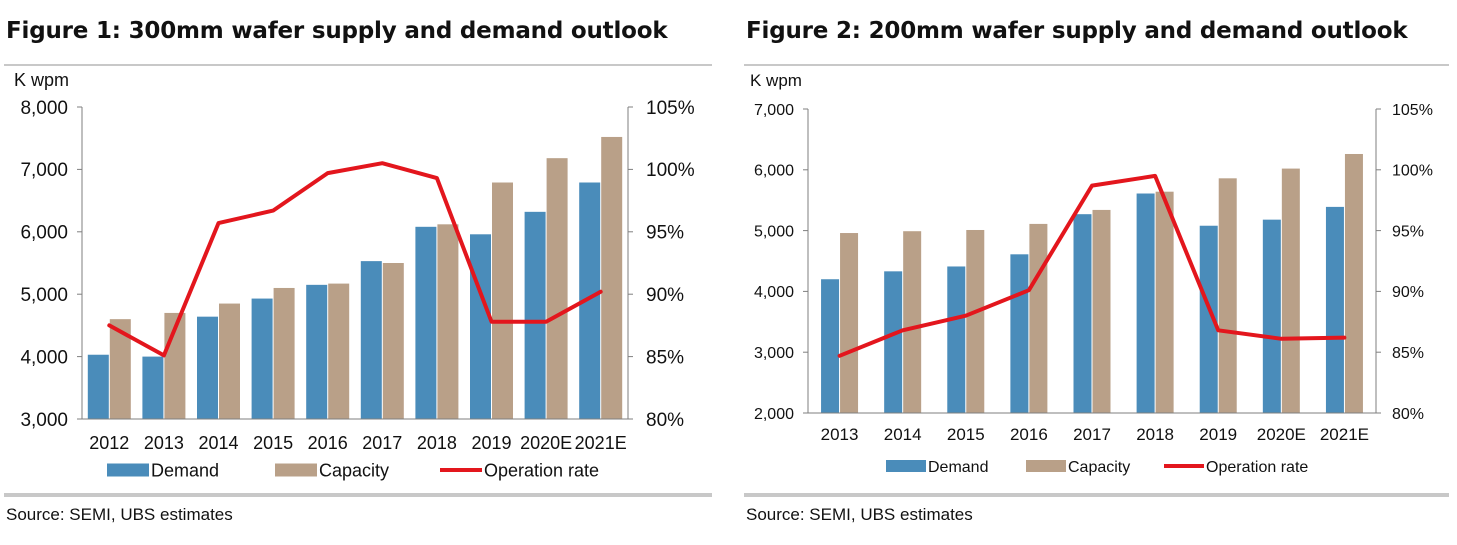  What do you see at coordinates (44, 420) in the screenshot?
I see `figure-1-y-tick-label: 3,000` at bounding box center [44, 420].